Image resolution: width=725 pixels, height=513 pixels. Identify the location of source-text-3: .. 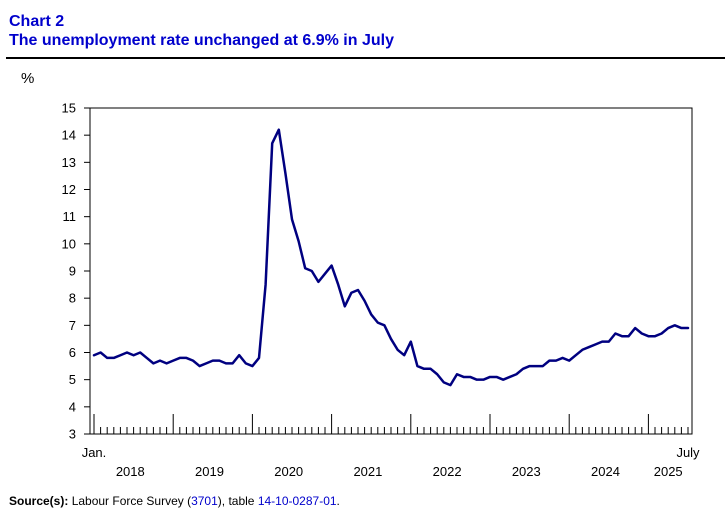
(338, 501).